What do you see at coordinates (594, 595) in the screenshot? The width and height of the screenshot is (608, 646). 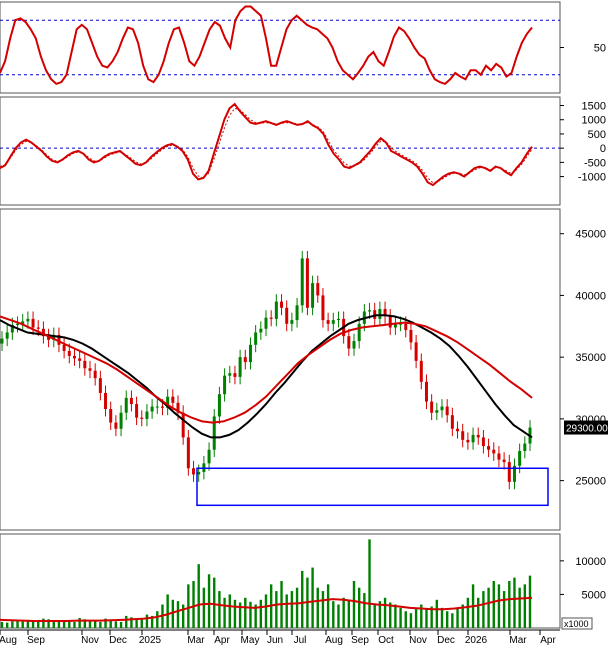 I see `y-tick-label: 5000` at bounding box center [594, 595].